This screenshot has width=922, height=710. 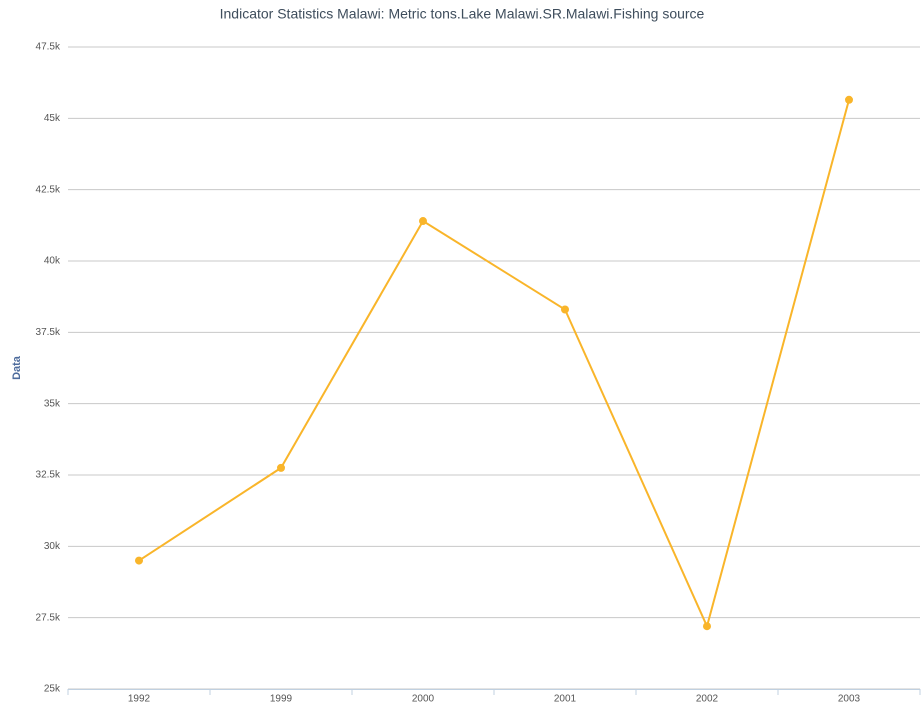 I want to click on y-tick-label: 32.5k, so click(x=48, y=475).